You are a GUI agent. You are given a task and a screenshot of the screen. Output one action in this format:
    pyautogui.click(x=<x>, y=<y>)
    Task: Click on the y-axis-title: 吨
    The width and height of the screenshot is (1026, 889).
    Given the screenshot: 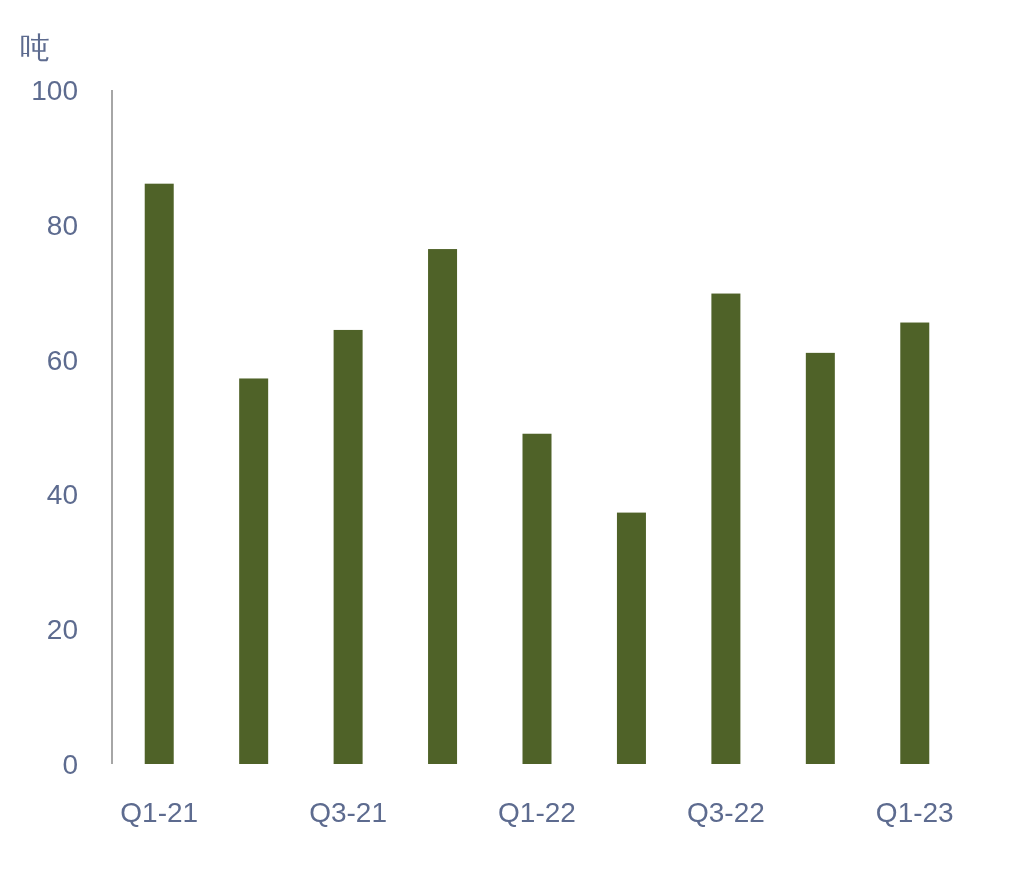 What is the action you would take?
    pyautogui.click(x=35, y=47)
    